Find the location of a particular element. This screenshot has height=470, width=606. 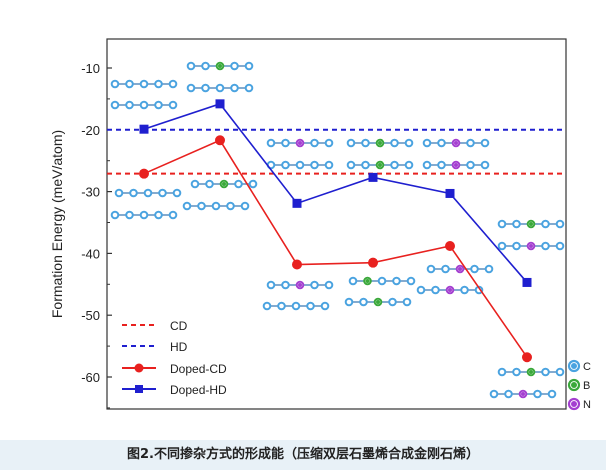

legend-doped-cd-label: Doped-CD is located at coordinates (198, 369).